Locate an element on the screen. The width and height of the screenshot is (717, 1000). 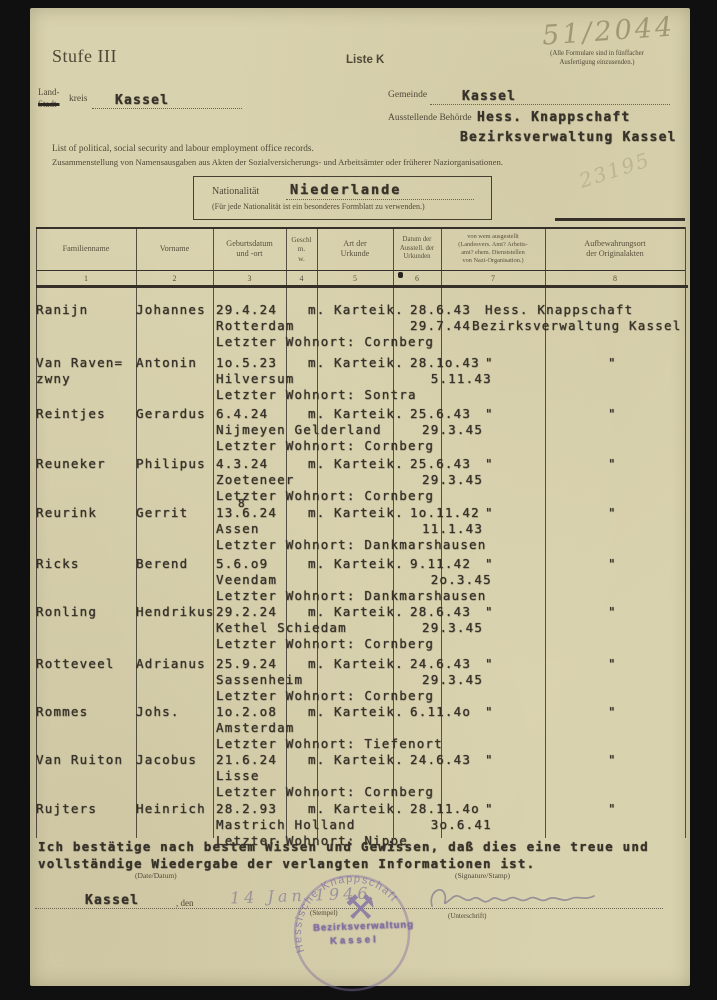
unterschrift-label: (Unterschrift) is located at coordinates (467, 916).